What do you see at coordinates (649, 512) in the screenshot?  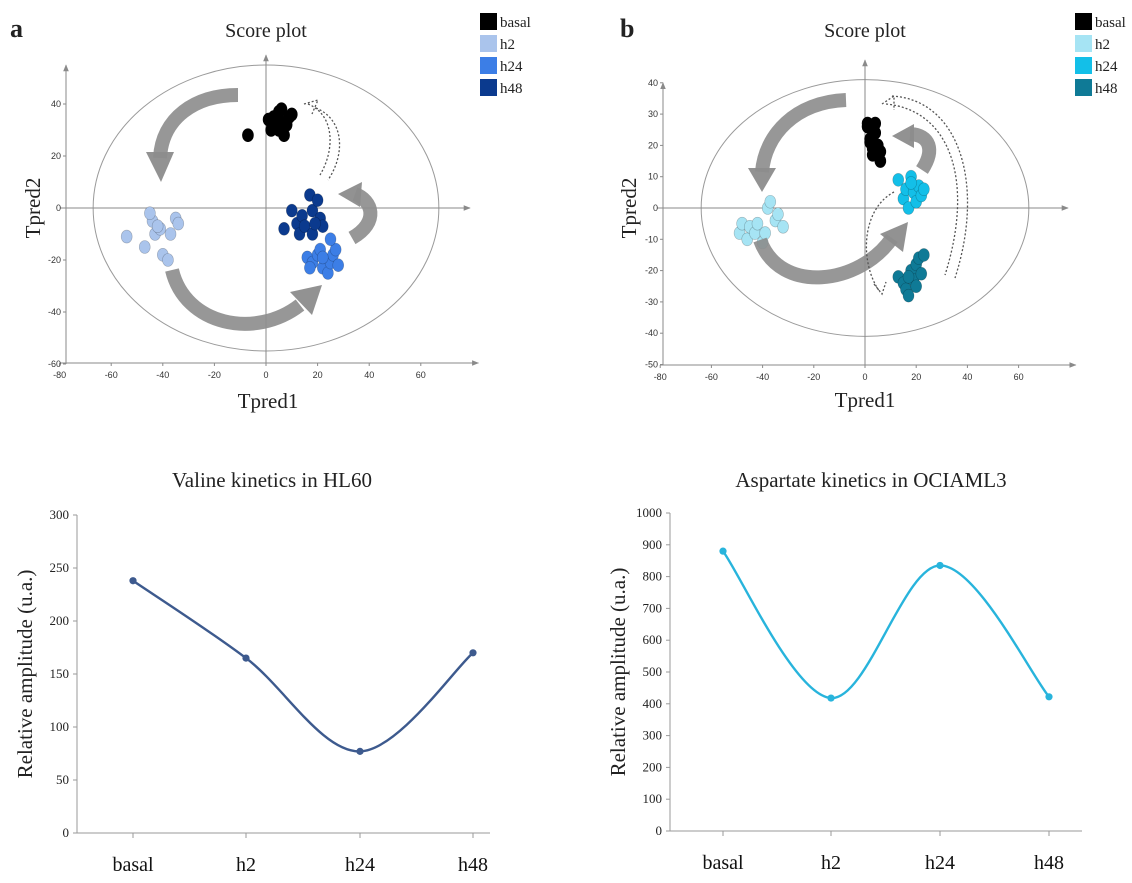 I see `line-y-tick-label-b: 1000` at bounding box center [649, 512].